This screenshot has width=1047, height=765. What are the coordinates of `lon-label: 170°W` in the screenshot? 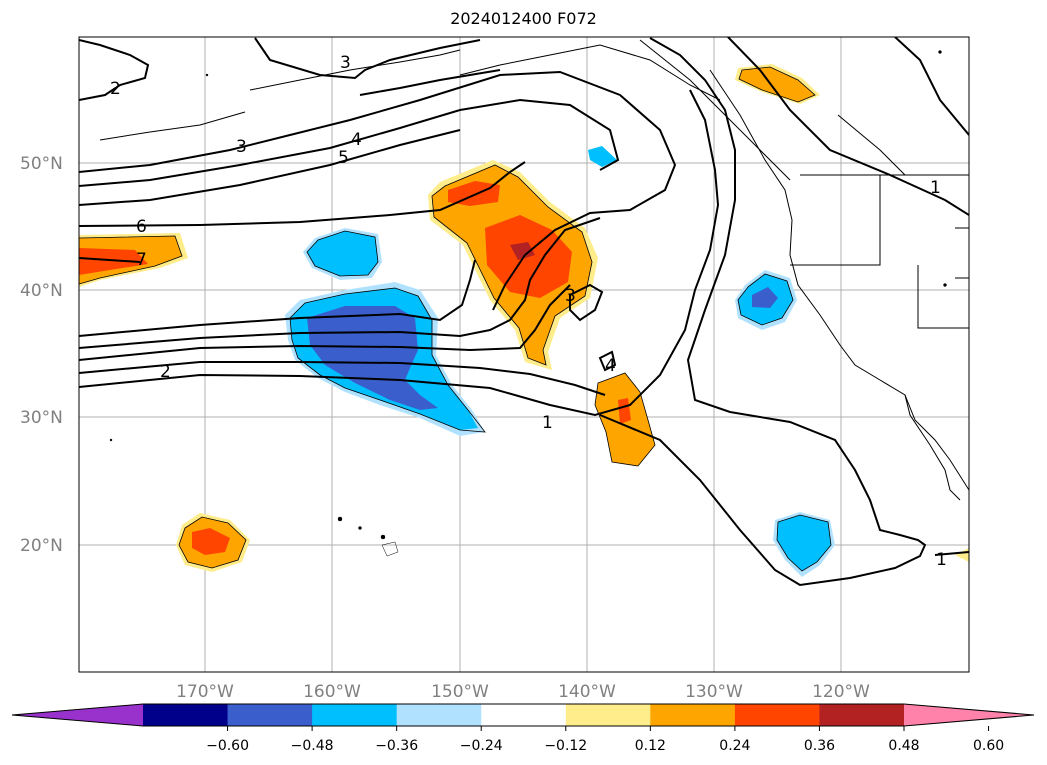 It's located at (205, 692).